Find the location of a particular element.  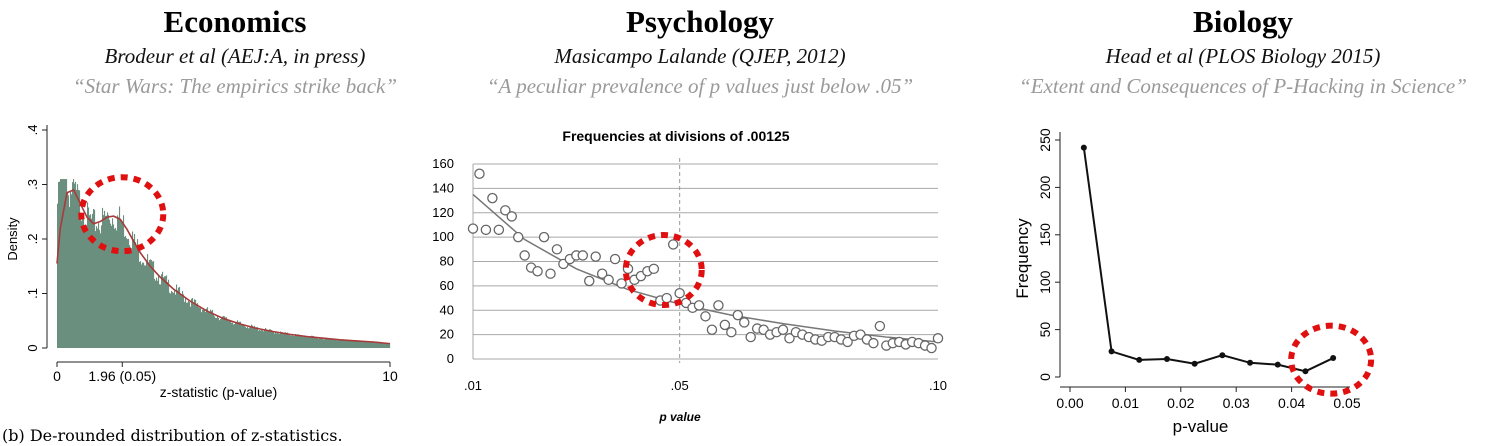

x-tick-label: 0.05 is located at coordinates (1346, 403).